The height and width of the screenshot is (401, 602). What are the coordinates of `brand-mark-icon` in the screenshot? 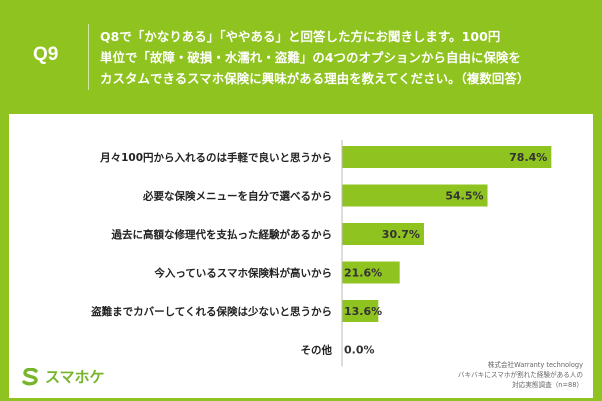 It's located at (30, 376).